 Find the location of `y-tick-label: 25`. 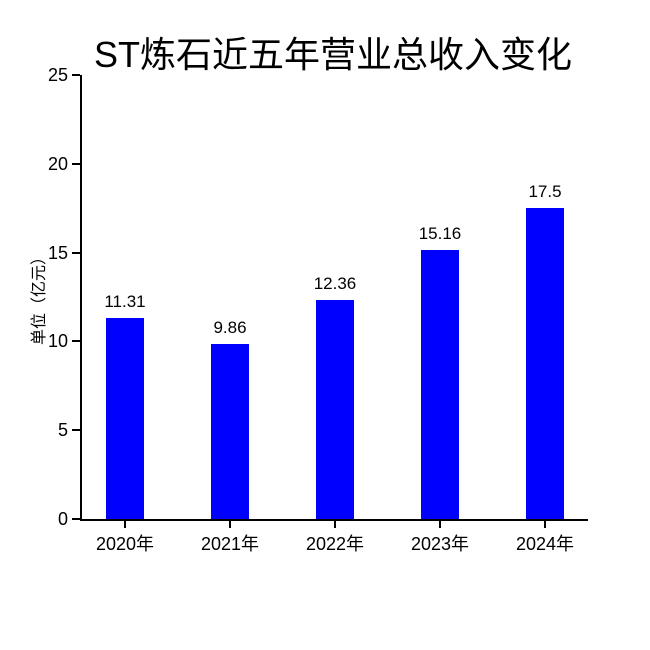

y-tick-label: 25 is located at coordinates (57, 75).